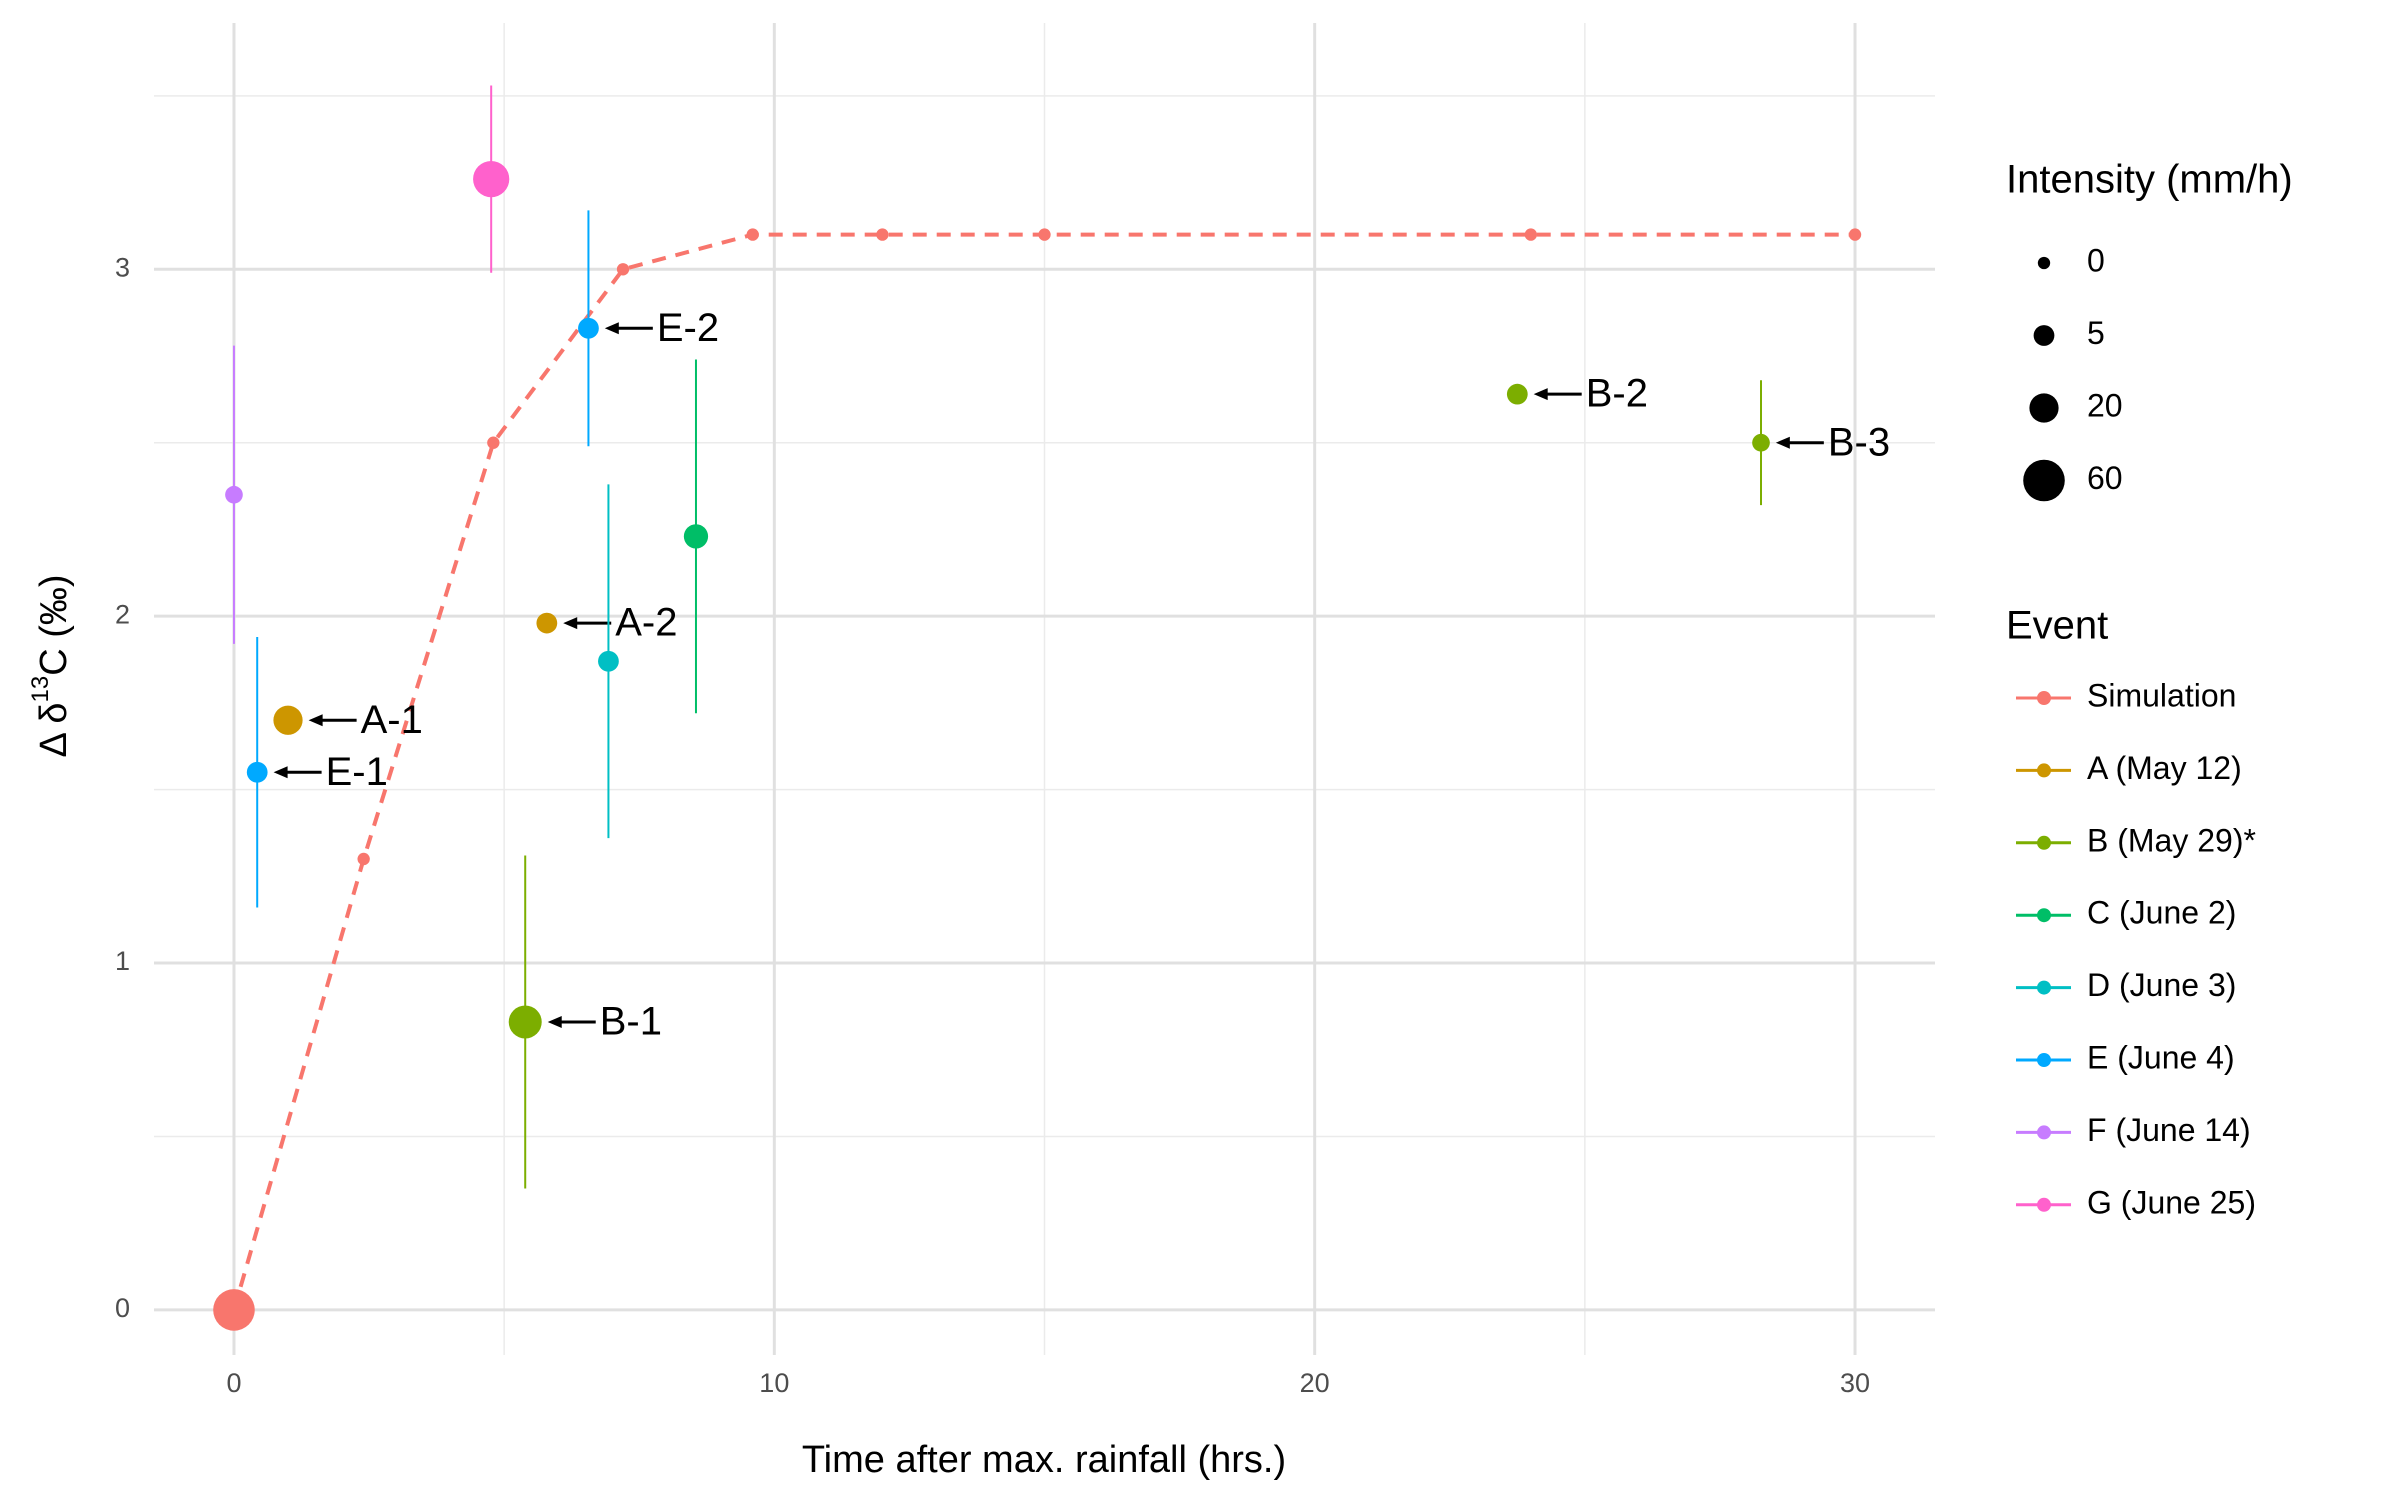  Describe the element at coordinates (392, 720) in the screenshot. I see `annotation-label: A-1` at that location.